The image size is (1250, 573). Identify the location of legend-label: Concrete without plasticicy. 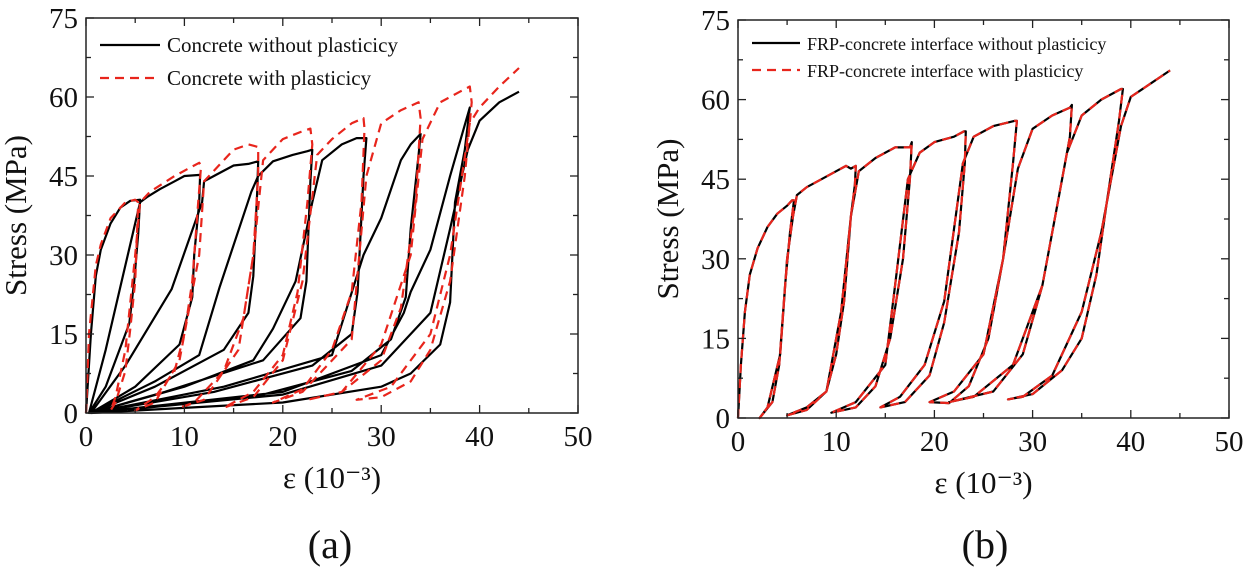
(282, 45).